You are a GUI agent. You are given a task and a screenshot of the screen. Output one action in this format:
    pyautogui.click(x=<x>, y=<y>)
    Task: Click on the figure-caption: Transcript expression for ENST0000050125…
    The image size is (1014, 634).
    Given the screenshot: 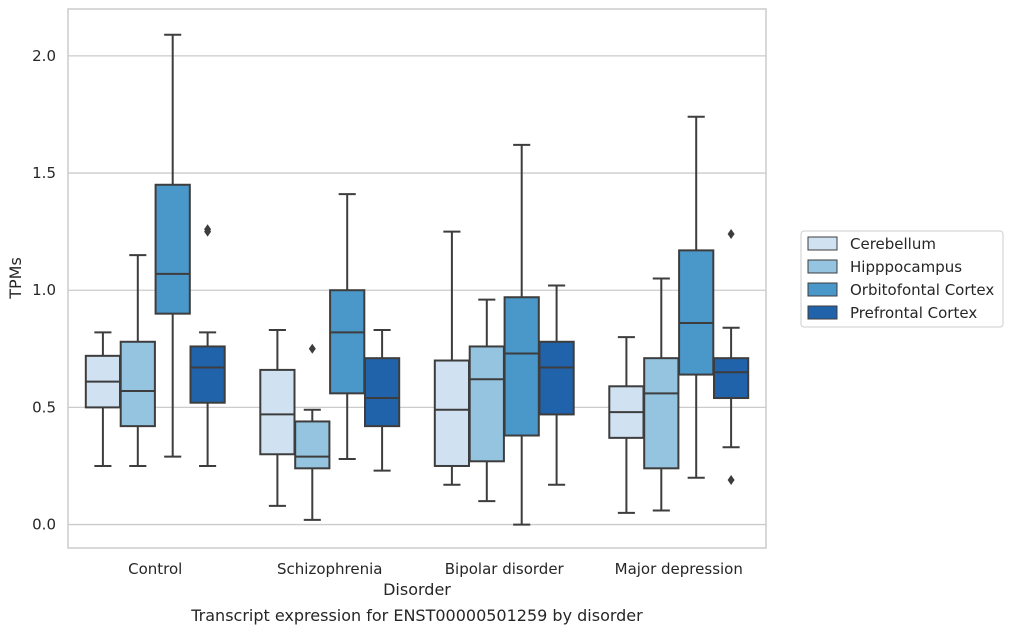 What is the action you would take?
    pyautogui.click(x=417, y=615)
    